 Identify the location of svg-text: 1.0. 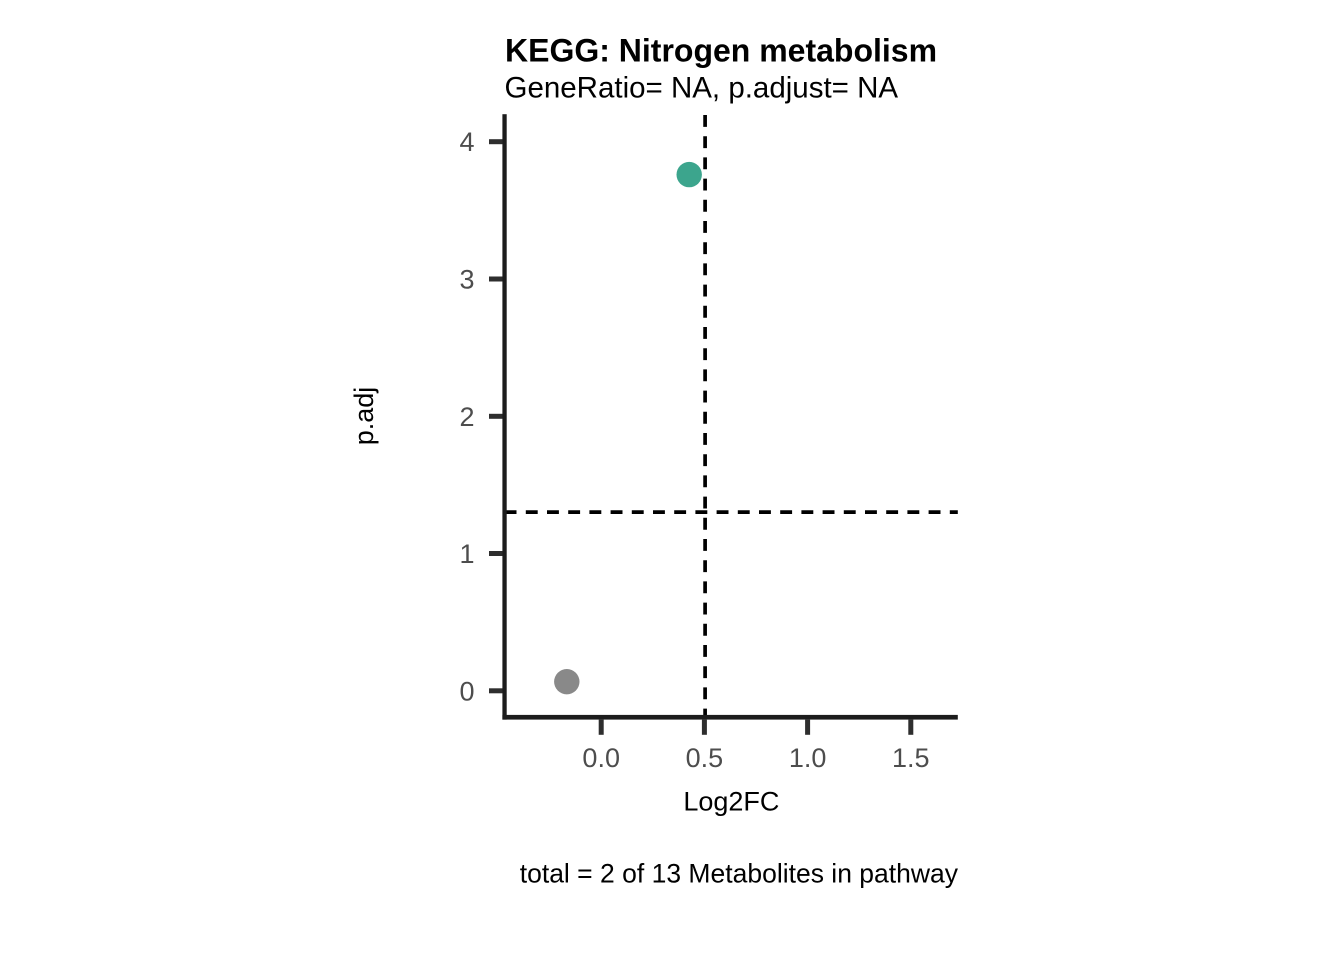
(808, 758).